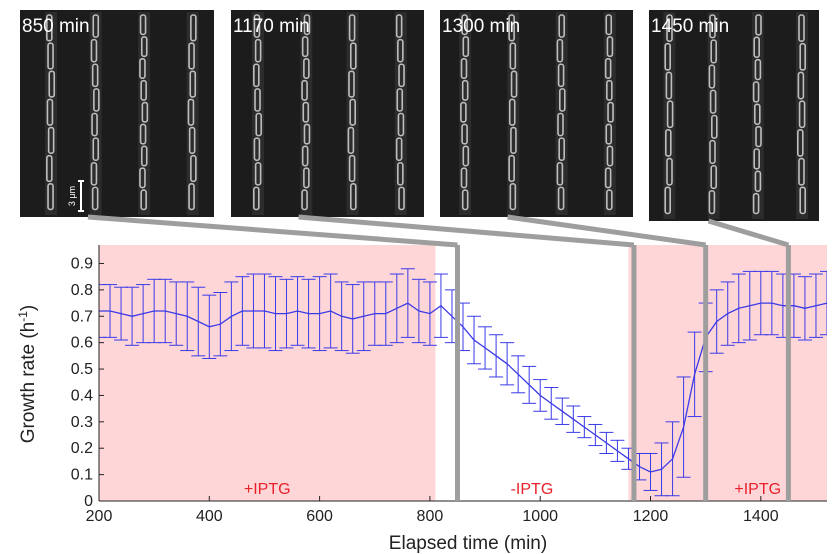 This screenshot has height=554, width=833. I want to click on scale-bar: 3 μm, so click(75, 196).